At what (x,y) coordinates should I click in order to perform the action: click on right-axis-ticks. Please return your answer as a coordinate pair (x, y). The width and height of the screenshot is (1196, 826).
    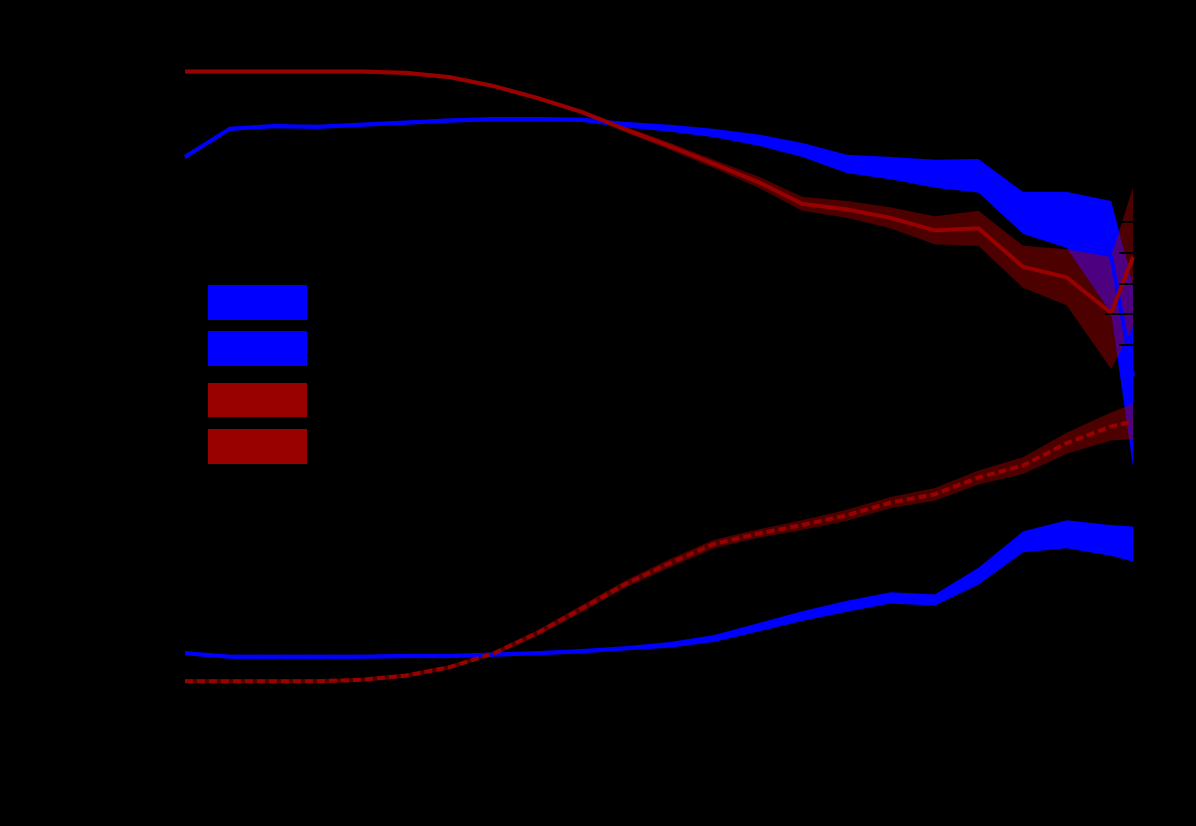
    Looking at the image, I should click on (1119, 283).